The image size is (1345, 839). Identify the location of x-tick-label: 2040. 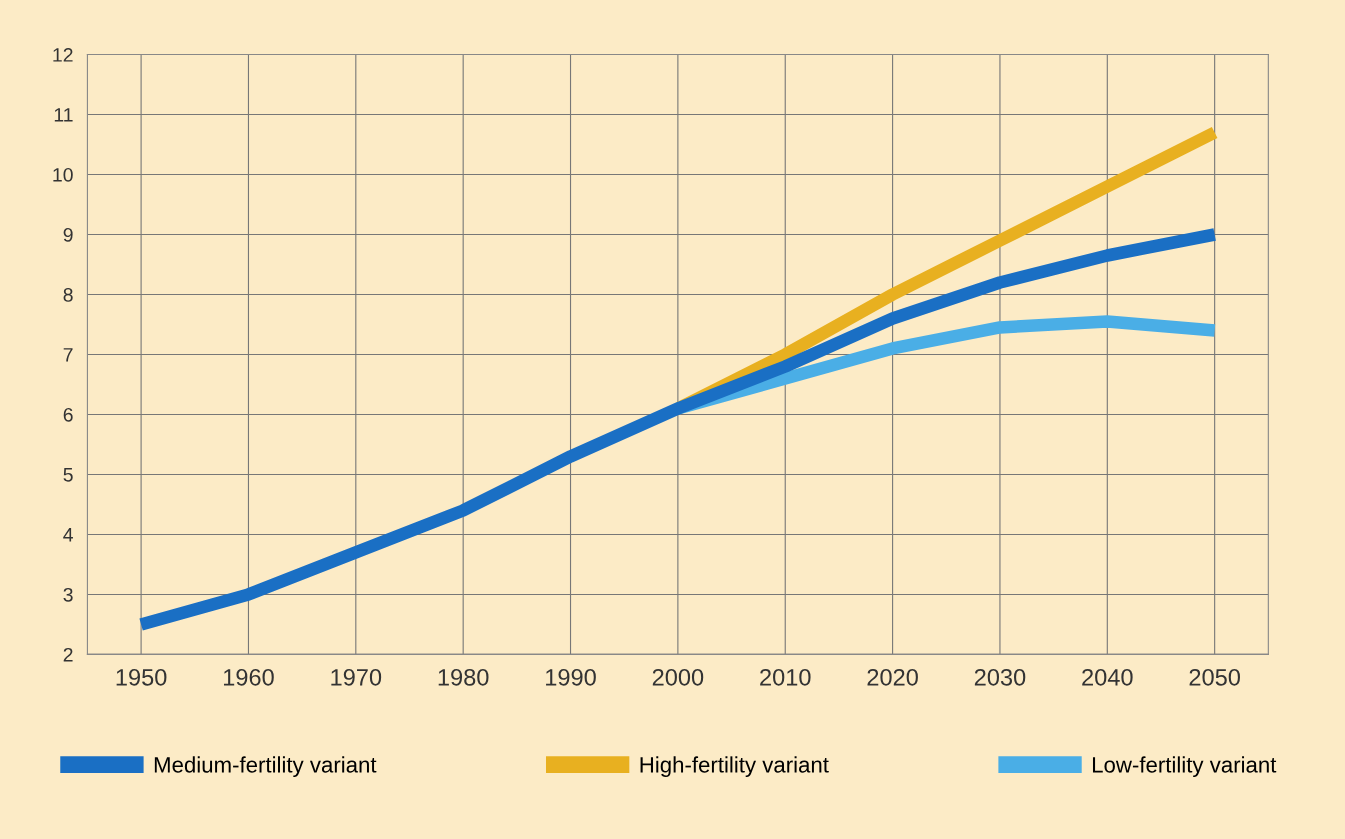
(1107, 677).